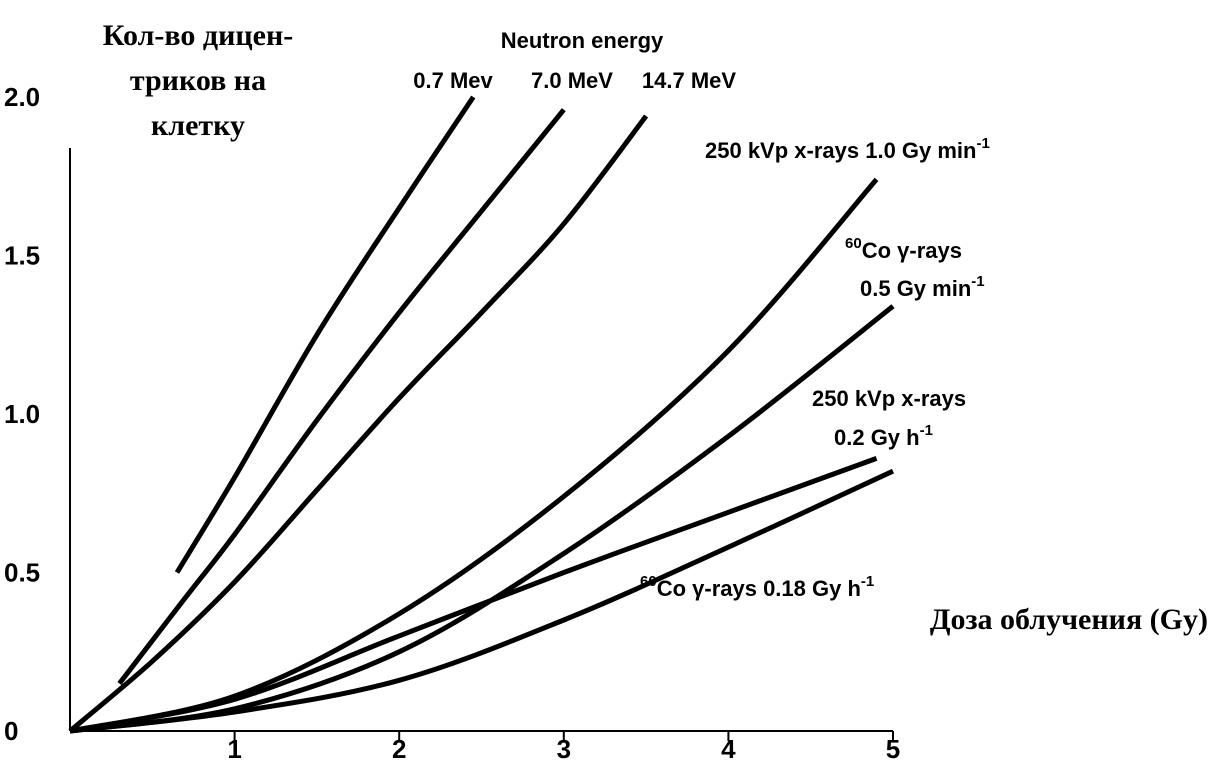 The width and height of the screenshot is (1211, 760). I want to click on co-fast-label-line-1: 60Co γ-rays, so click(903, 249).